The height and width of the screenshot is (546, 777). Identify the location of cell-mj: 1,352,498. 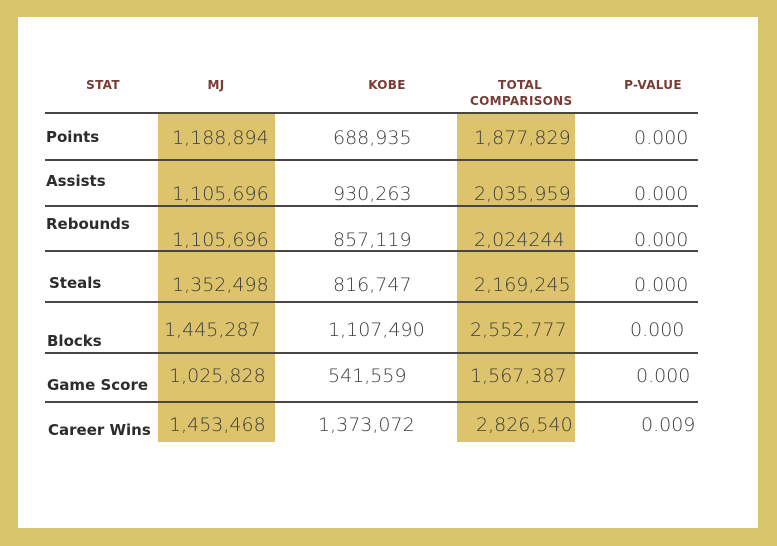
(220, 285).